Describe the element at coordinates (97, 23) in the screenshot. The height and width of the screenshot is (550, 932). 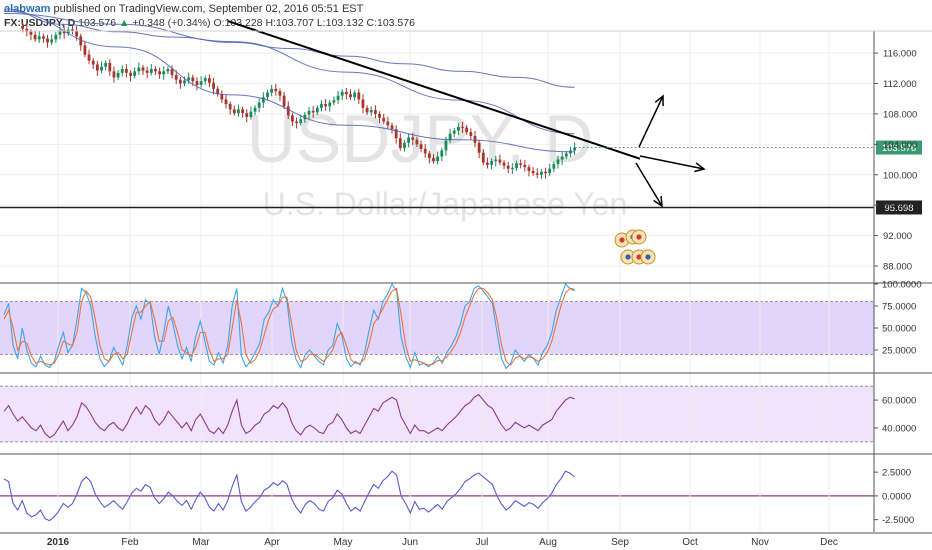
I see `last-price: 103.576` at that location.